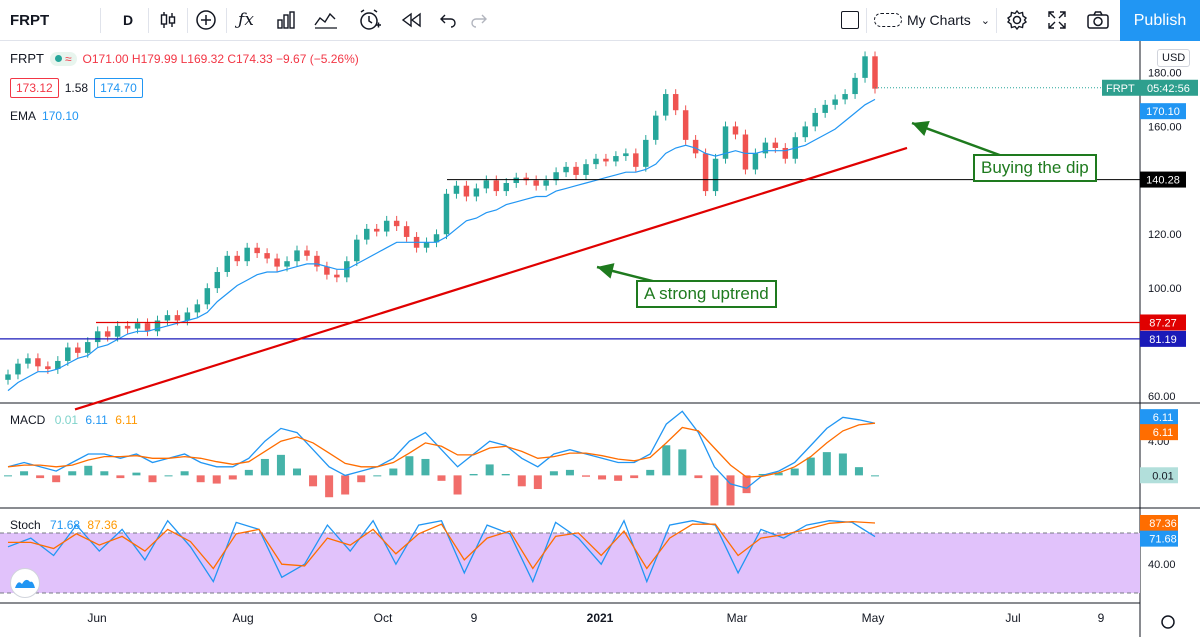 This screenshot has width=1200, height=637. Describe the element at coordinates (1174, 58) in the screenshot. I see `currency-badge: USD` at that location.